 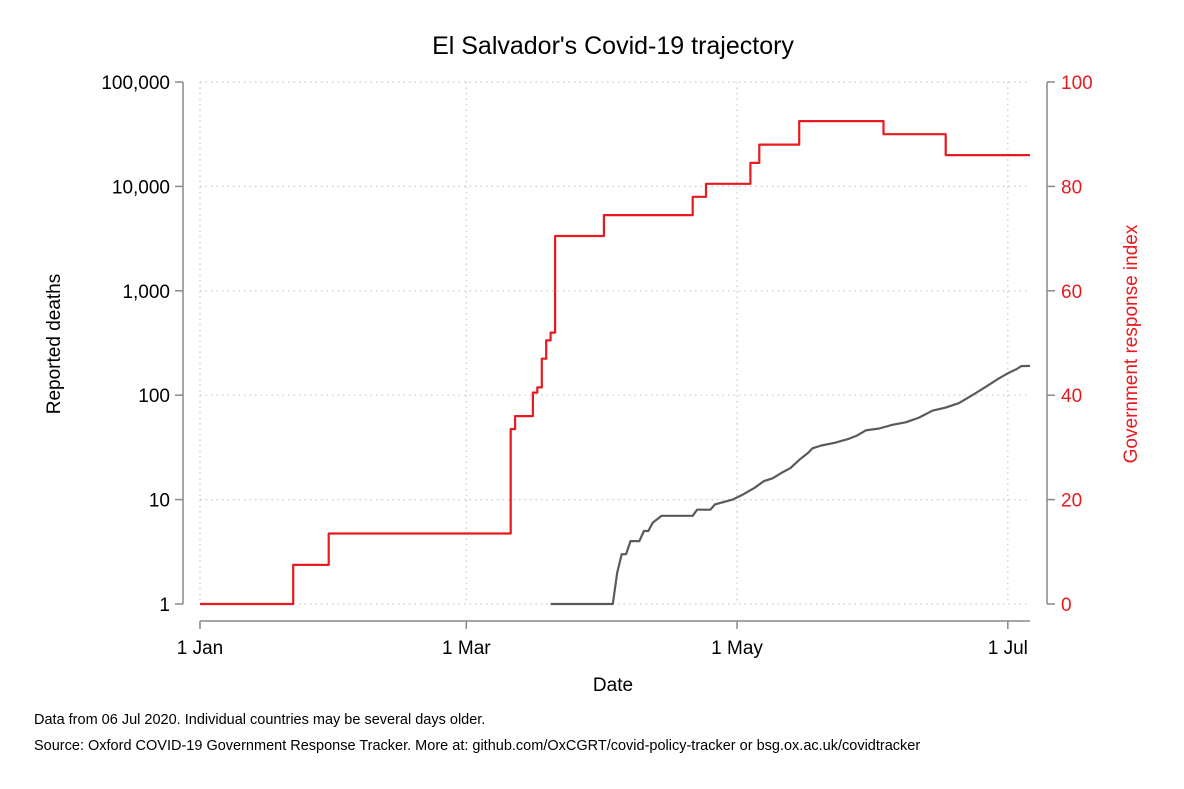 What do you see at coordinates (466, 648) in the screenshot?
I see `x-axis-tick-label: 1 Mar` at bounding box center [466, 648].